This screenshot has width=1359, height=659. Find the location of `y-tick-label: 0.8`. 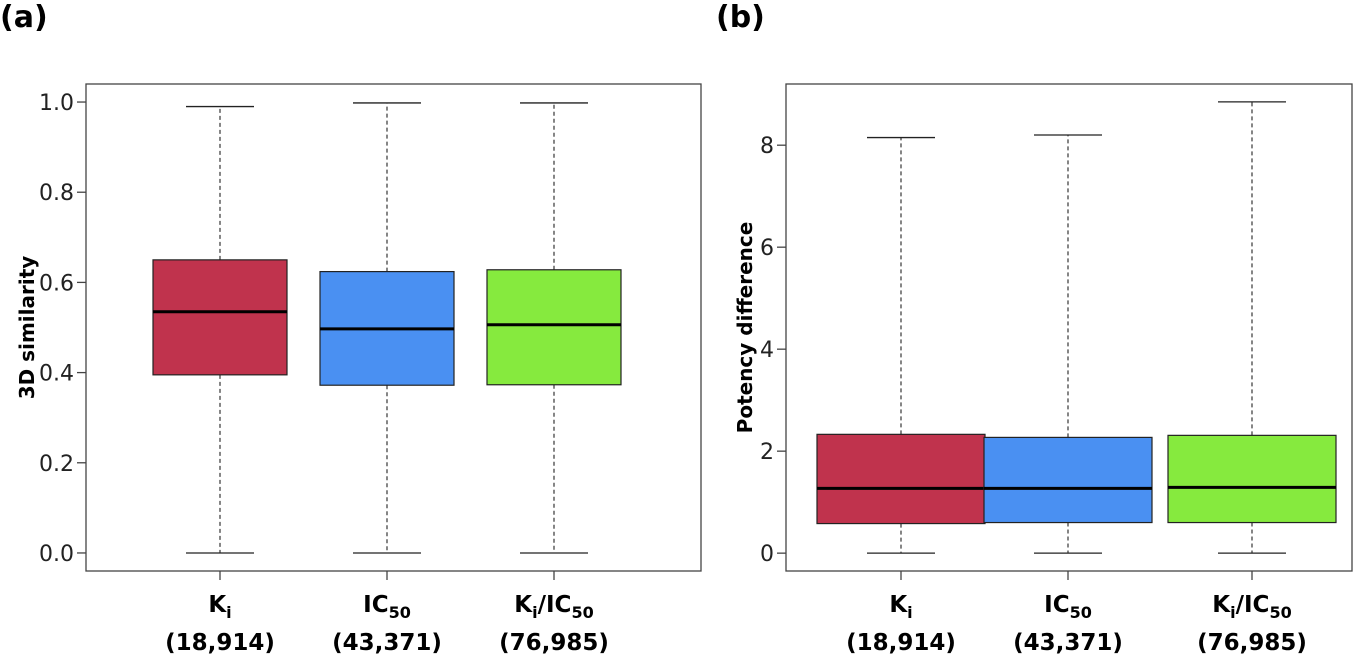

y-tick-label: 0.8 is located at coordinates (56, 193).